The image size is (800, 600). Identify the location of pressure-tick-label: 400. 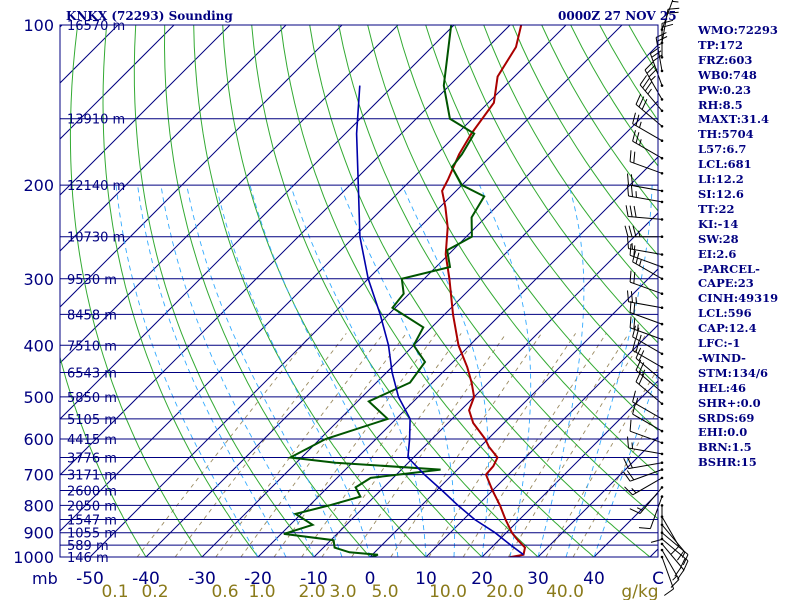
(38, 345).